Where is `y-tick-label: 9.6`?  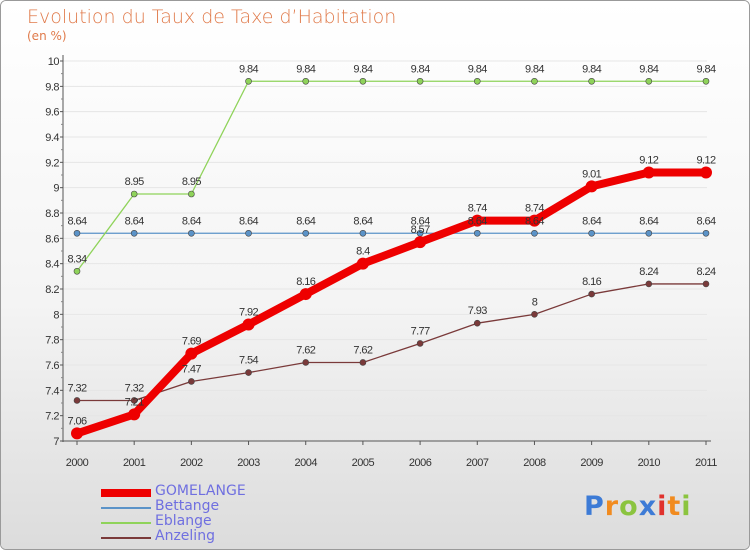 y-tick-label: 9.6 is located at coordinates (52, 113).